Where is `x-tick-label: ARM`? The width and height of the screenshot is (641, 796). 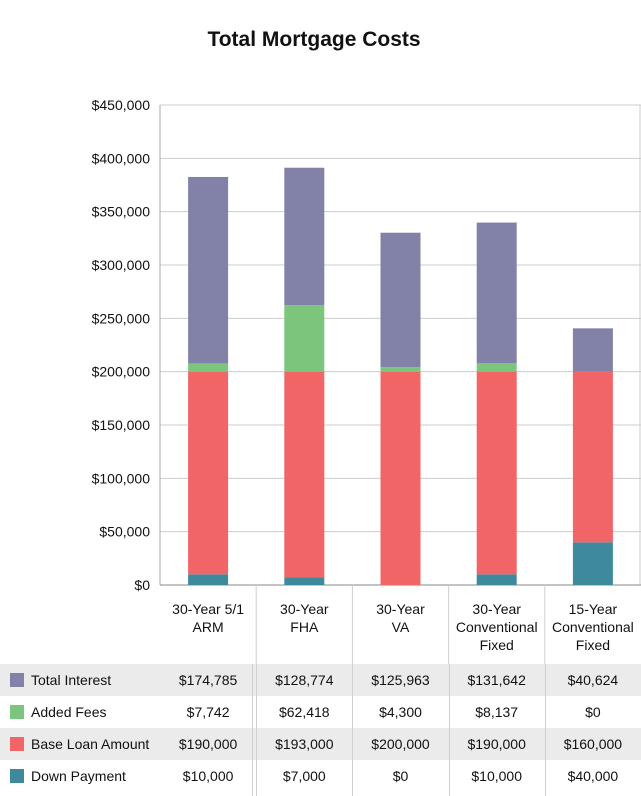 x-tick-label: ARM is located at coordinates (208, 627).